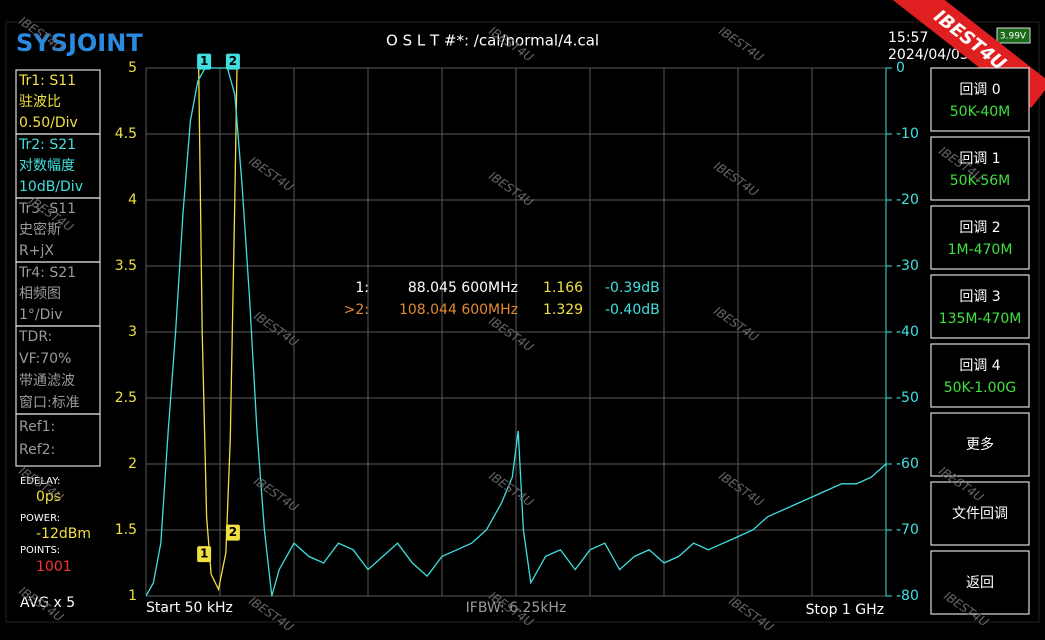 This screenshot has width=1045, height=640. What do you see at coordinates (132, 332) in the screenshot?
I see `y-tick-label: 3` at bounding box center [132, 332].